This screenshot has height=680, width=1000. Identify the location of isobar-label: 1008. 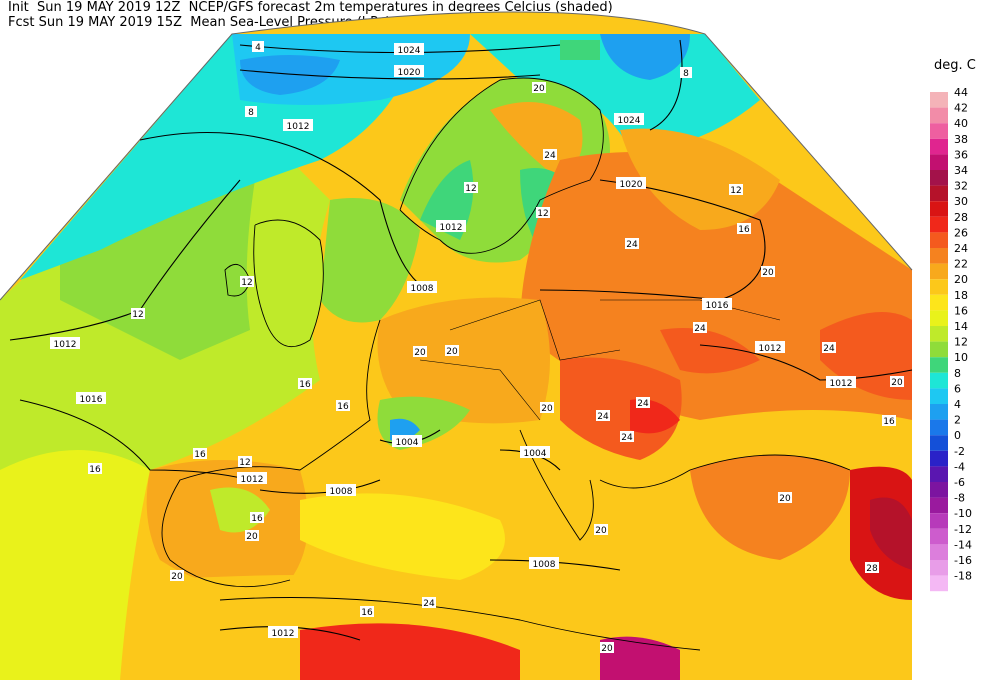
(341, 490).